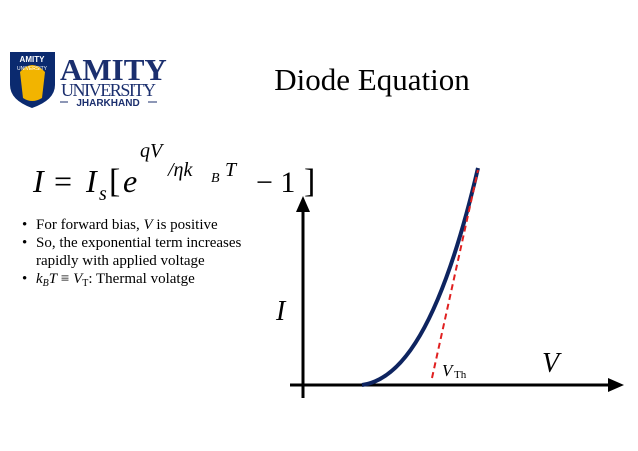  Describe the element at coordinates (107, 103) in the screenshot. I see `logo-campus: JHARKHAND` at that location.